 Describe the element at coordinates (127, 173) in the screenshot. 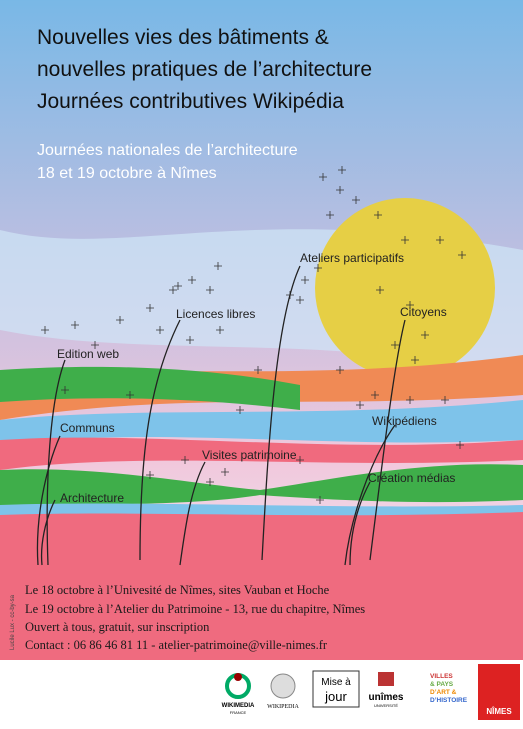

I see `subtitle-line: 18 et 19 octobre à Nîmes` at that location.